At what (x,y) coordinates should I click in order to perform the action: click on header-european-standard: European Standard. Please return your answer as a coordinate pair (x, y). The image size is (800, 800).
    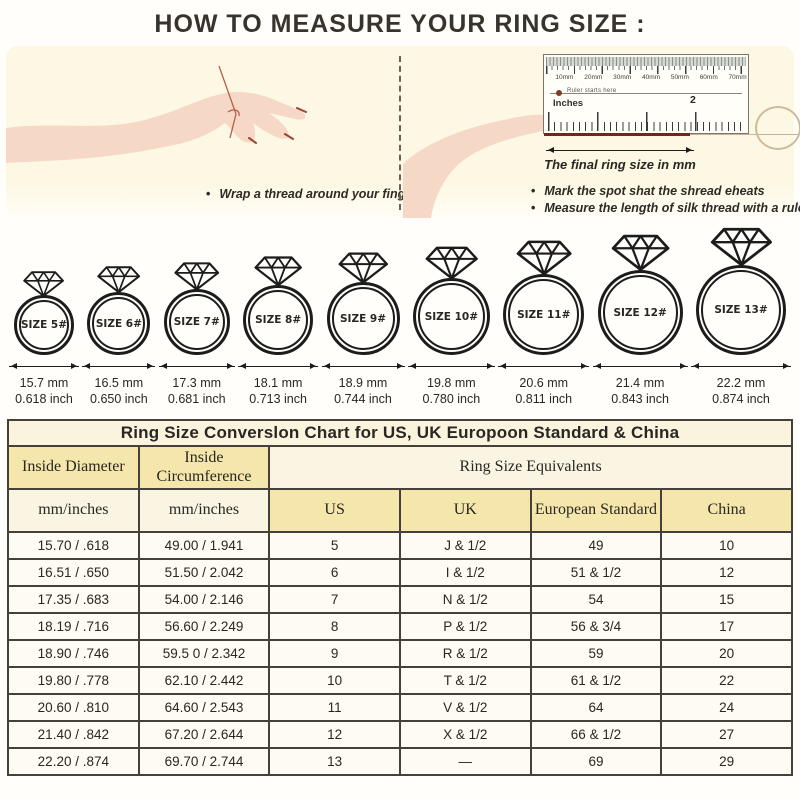
    Looking at the image, I should click on (596, 510).